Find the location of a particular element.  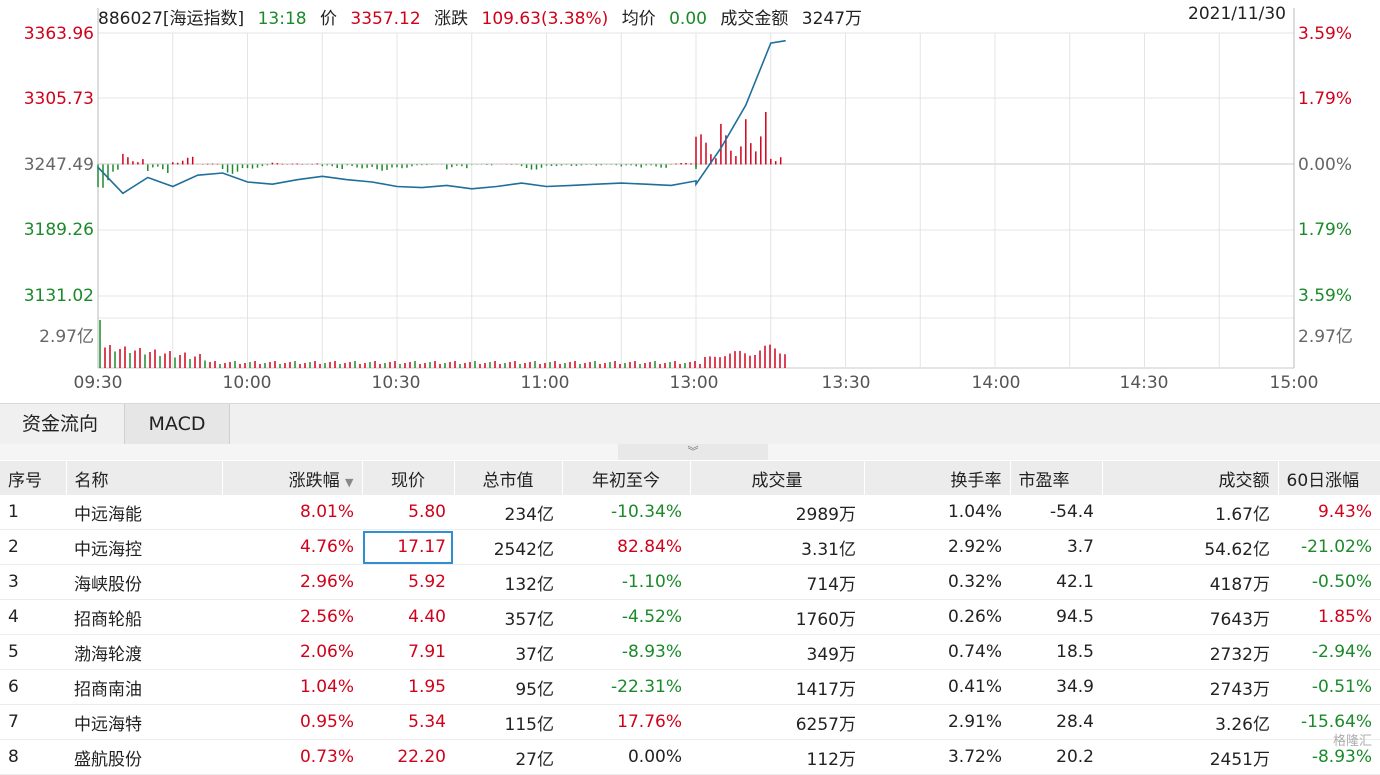

cell-name: 招商轮船 is located at coordinates (144, 617).